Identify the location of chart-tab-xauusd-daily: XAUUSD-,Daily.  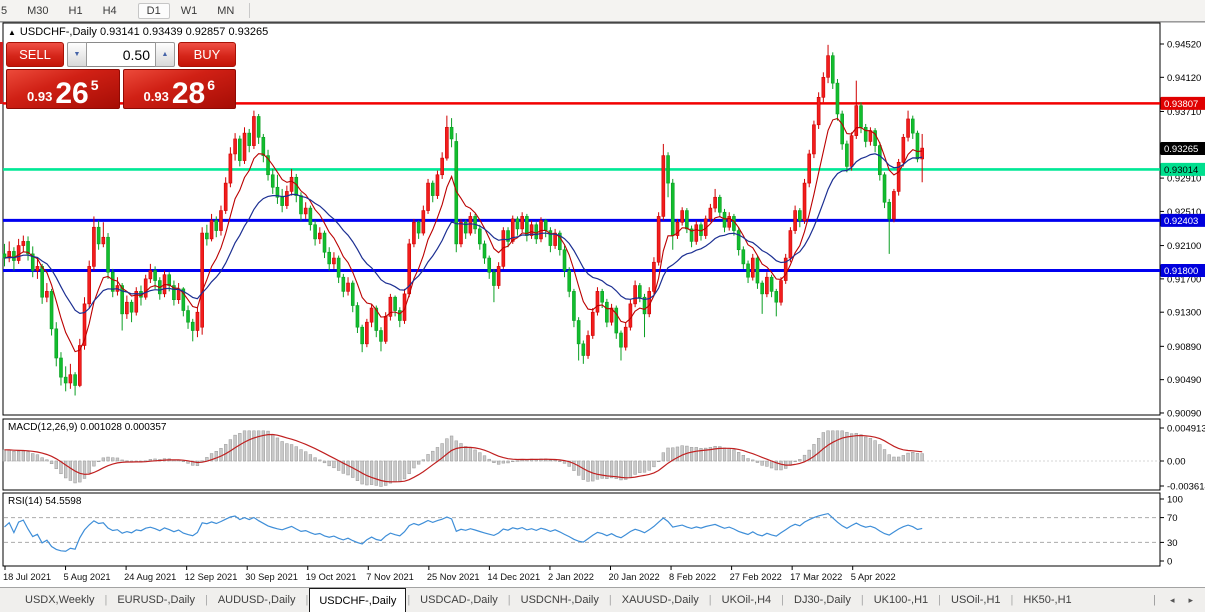
(660, 600).